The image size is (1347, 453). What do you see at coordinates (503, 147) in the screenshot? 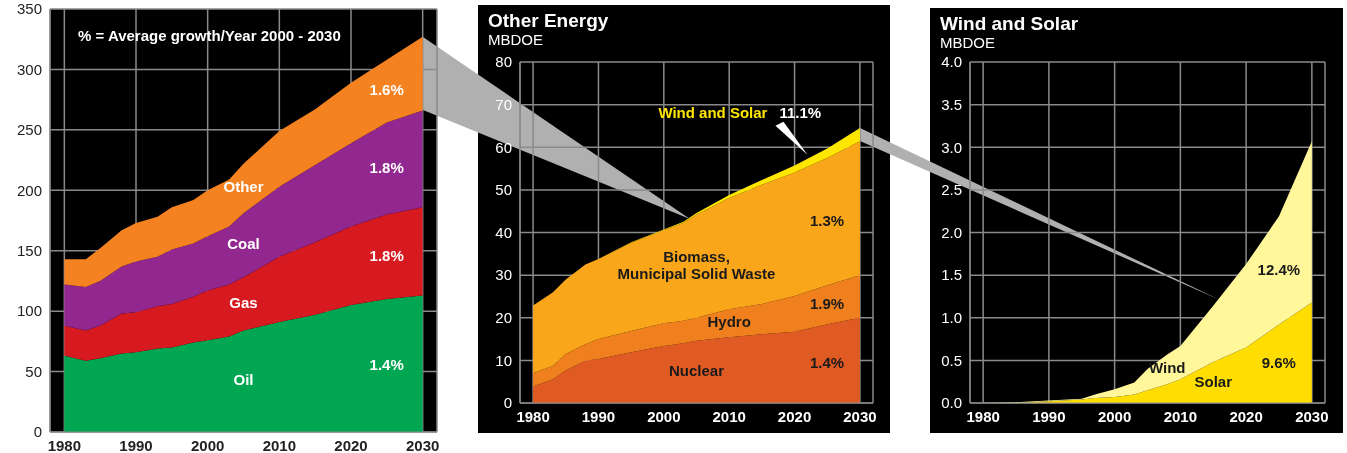
I see `y-tick-label: 60` at bounding box center [503, 147].